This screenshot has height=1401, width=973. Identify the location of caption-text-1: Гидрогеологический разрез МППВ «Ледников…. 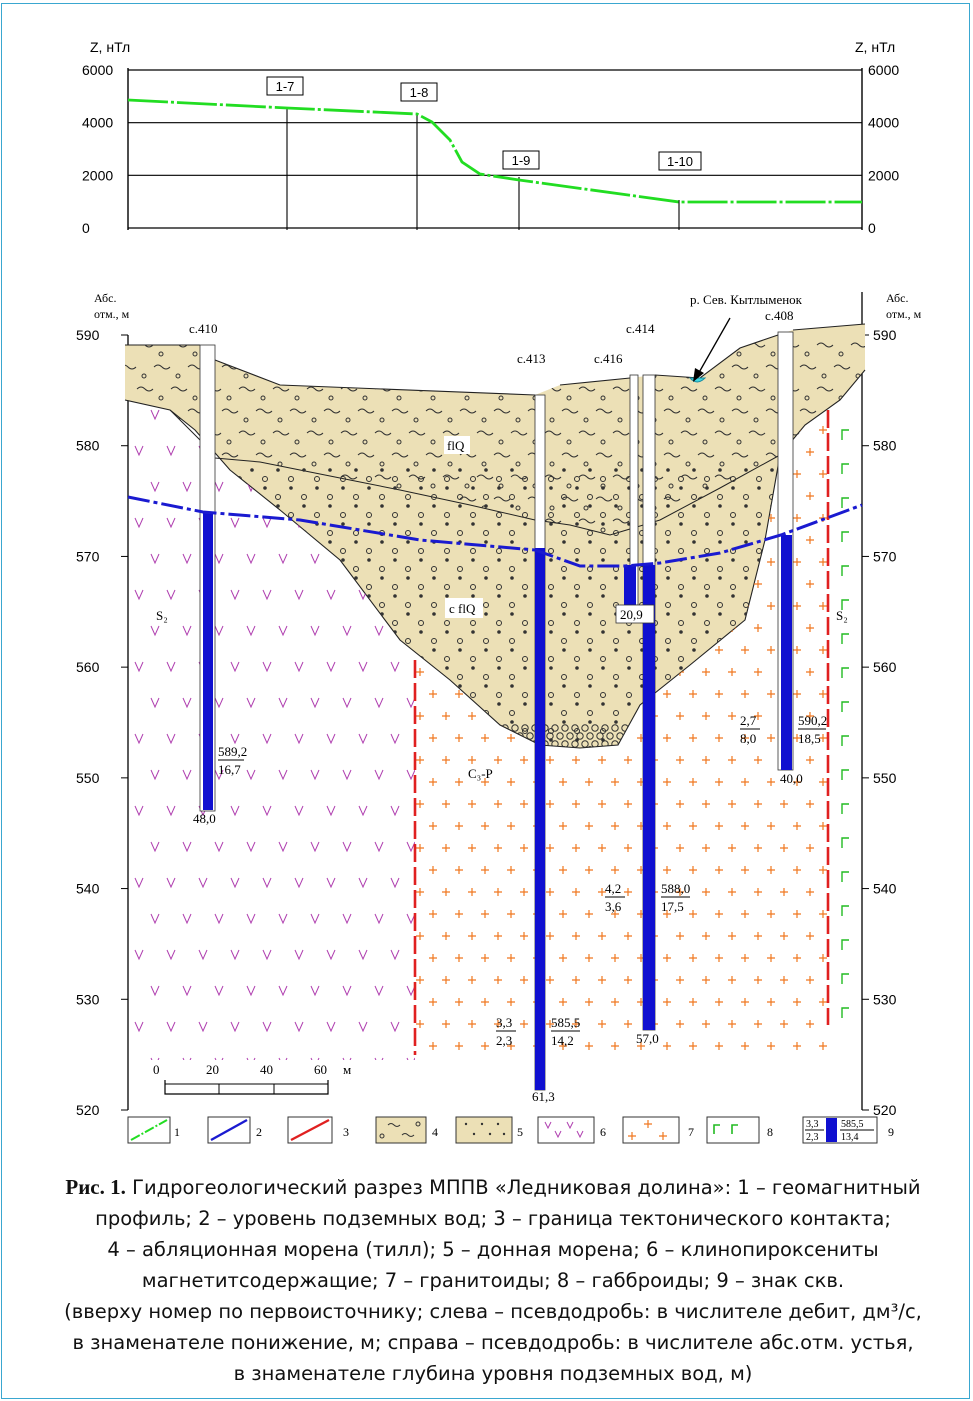
(526, 1187).